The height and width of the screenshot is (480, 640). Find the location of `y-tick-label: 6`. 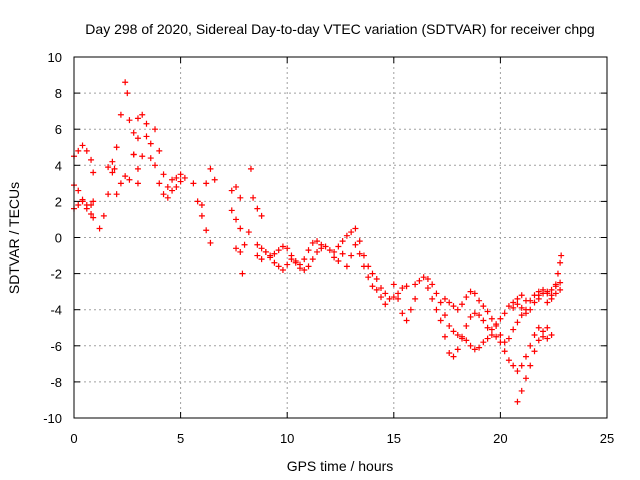

y-tick-label: 6 is located at coordinates (58, 129).